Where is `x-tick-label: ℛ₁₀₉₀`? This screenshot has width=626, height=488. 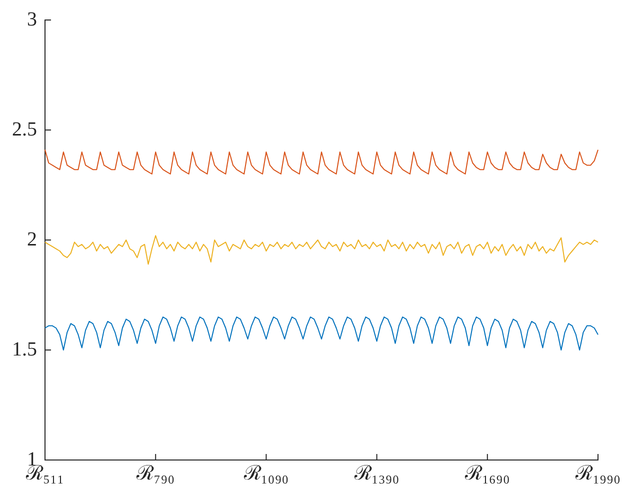 x-tick-label: ℛ₁₀₉₀ is located at coordinates (265, 473).